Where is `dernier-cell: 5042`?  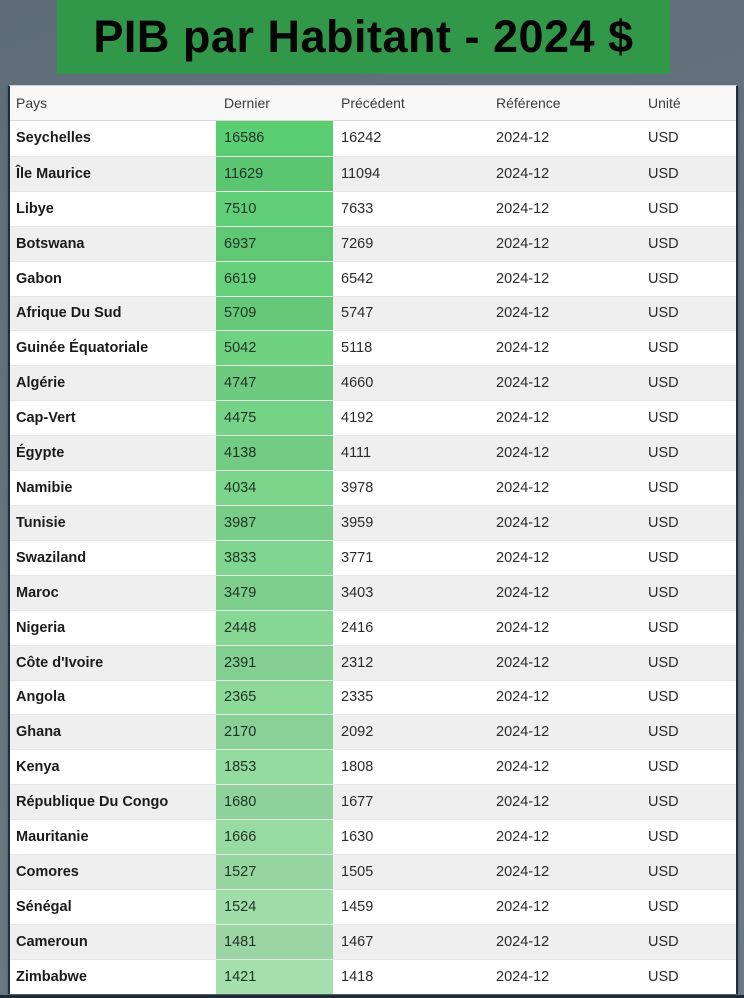 dernier-cell: 5042 is located at coordinates (274, 348).